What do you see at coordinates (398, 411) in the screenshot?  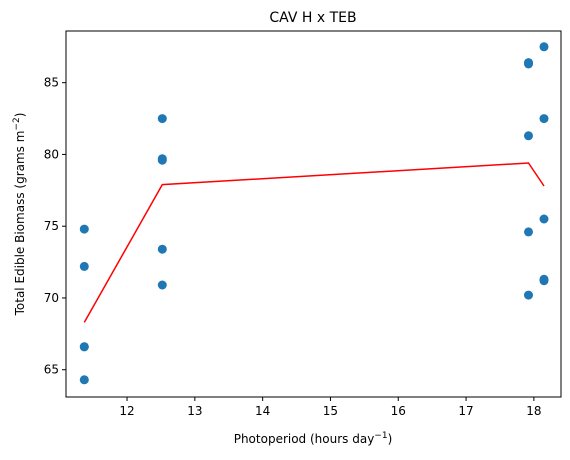 I see `x-tick-label: 16` at bounding box center [398, 411].